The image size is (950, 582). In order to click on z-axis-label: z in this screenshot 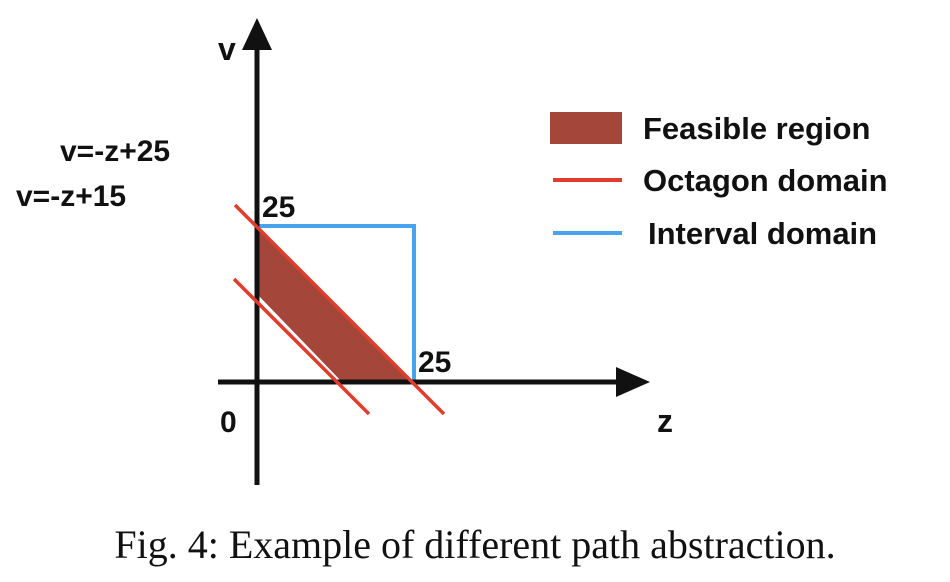, I will do `click(665, 421)`.